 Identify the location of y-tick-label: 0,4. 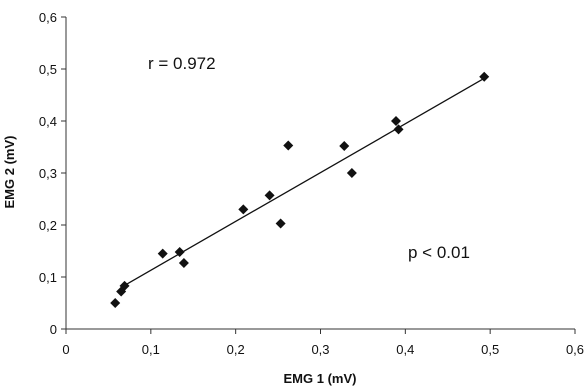
(48, 121).